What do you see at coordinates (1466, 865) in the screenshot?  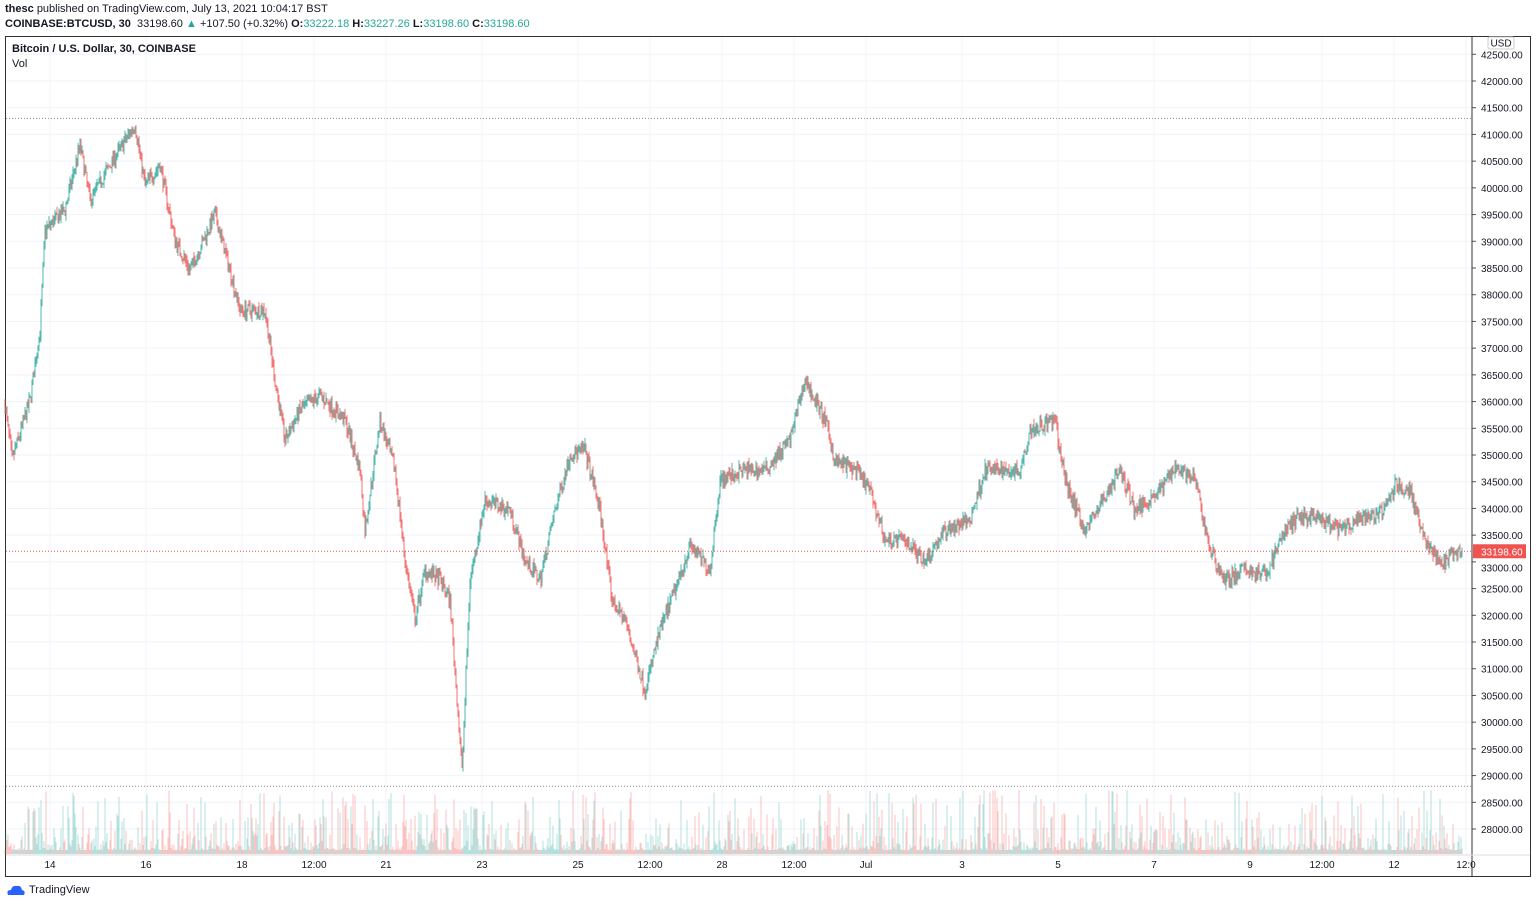 I see `x-tick-label: 12:0` at bounding box center [1466, 865].